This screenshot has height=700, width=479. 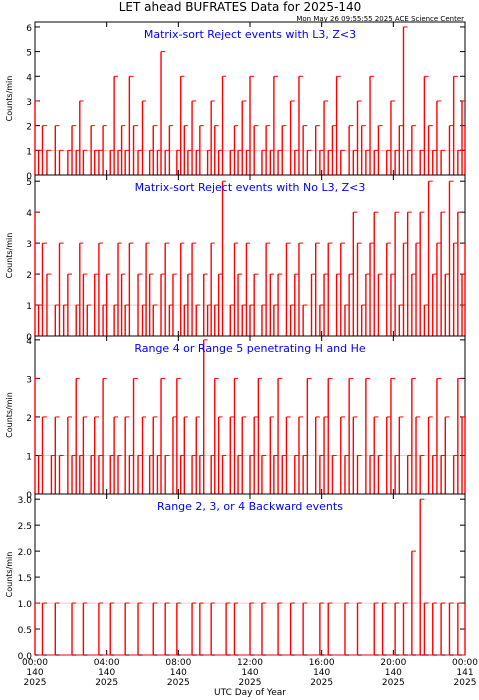 I want to click on panel-4-ytick-label: 3.0, so click(x=25, y=501).